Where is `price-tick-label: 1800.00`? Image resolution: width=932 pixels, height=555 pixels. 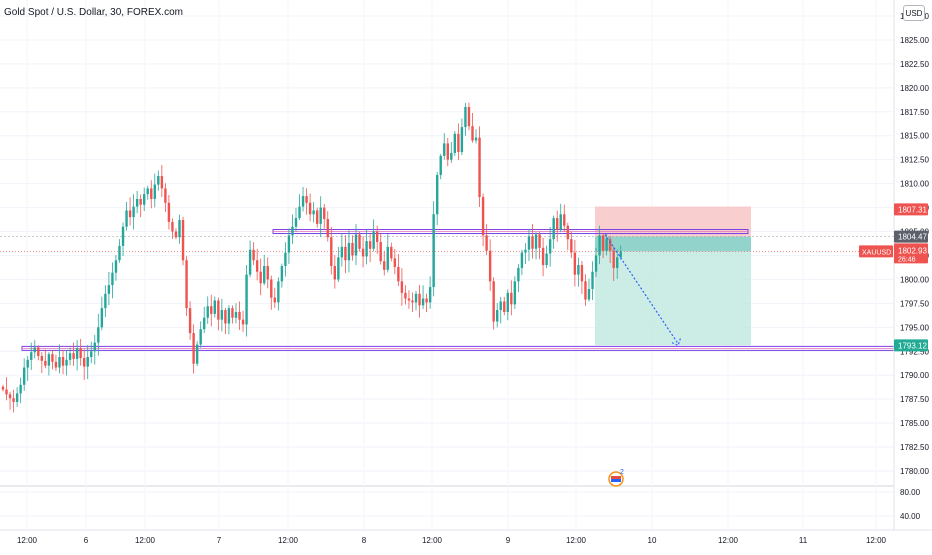
price-tick-label: 1800.00 is located at coordinates (914, 279).